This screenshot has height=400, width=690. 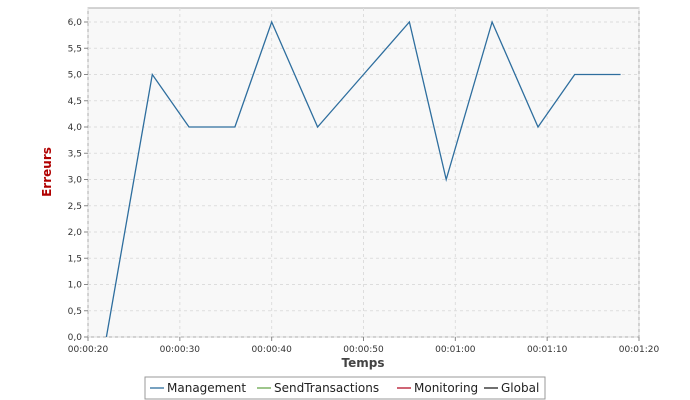 What do you see at coordinates (206, 388) in the screenshot?
I see `legend-label: Management` at bounding box center [206, 388].